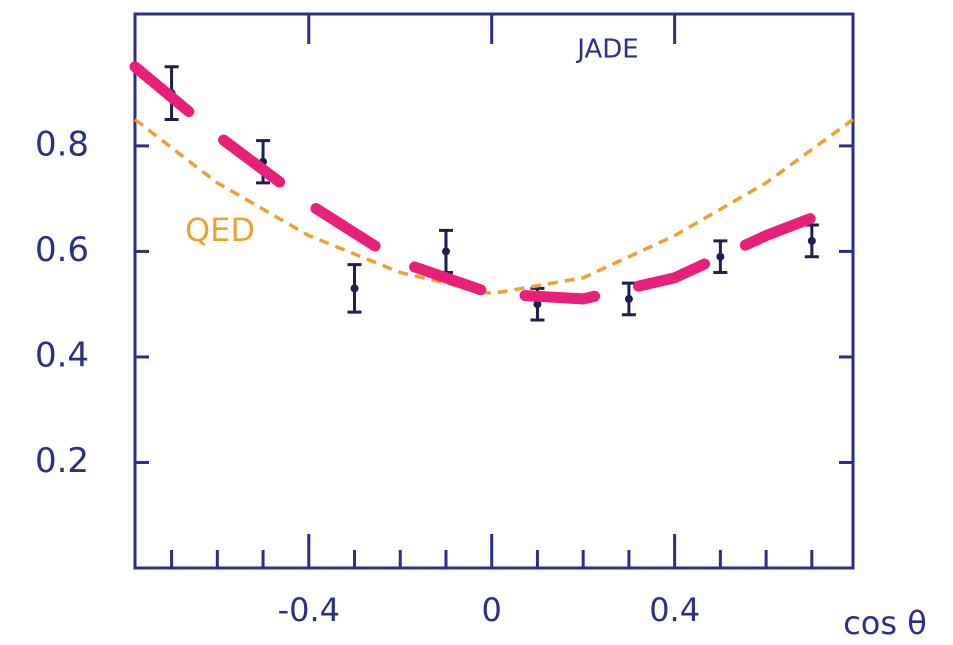 Image resolution: width=953 pixels, height=645 pixels. I want to click on y-tick-label: 0.6, so click(62, 250).